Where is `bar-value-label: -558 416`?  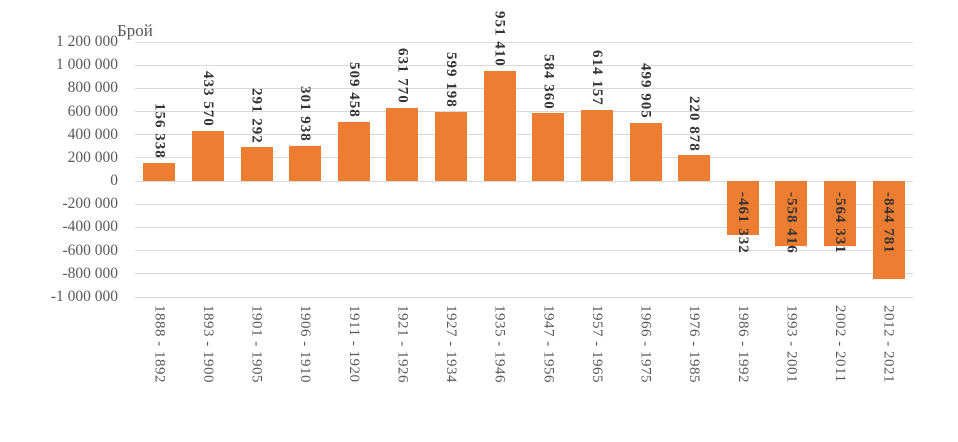
bar-value-label: -558 416 is located at coordinates (791, 223).